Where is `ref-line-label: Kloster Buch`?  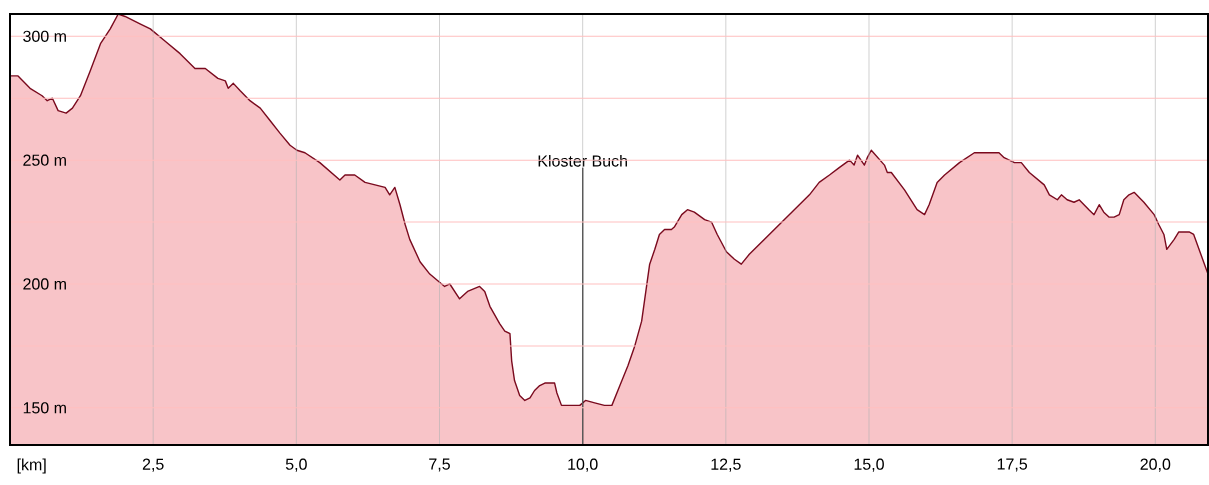
ref-line-label: Kloster Buch is located at coordinates (582, 160).